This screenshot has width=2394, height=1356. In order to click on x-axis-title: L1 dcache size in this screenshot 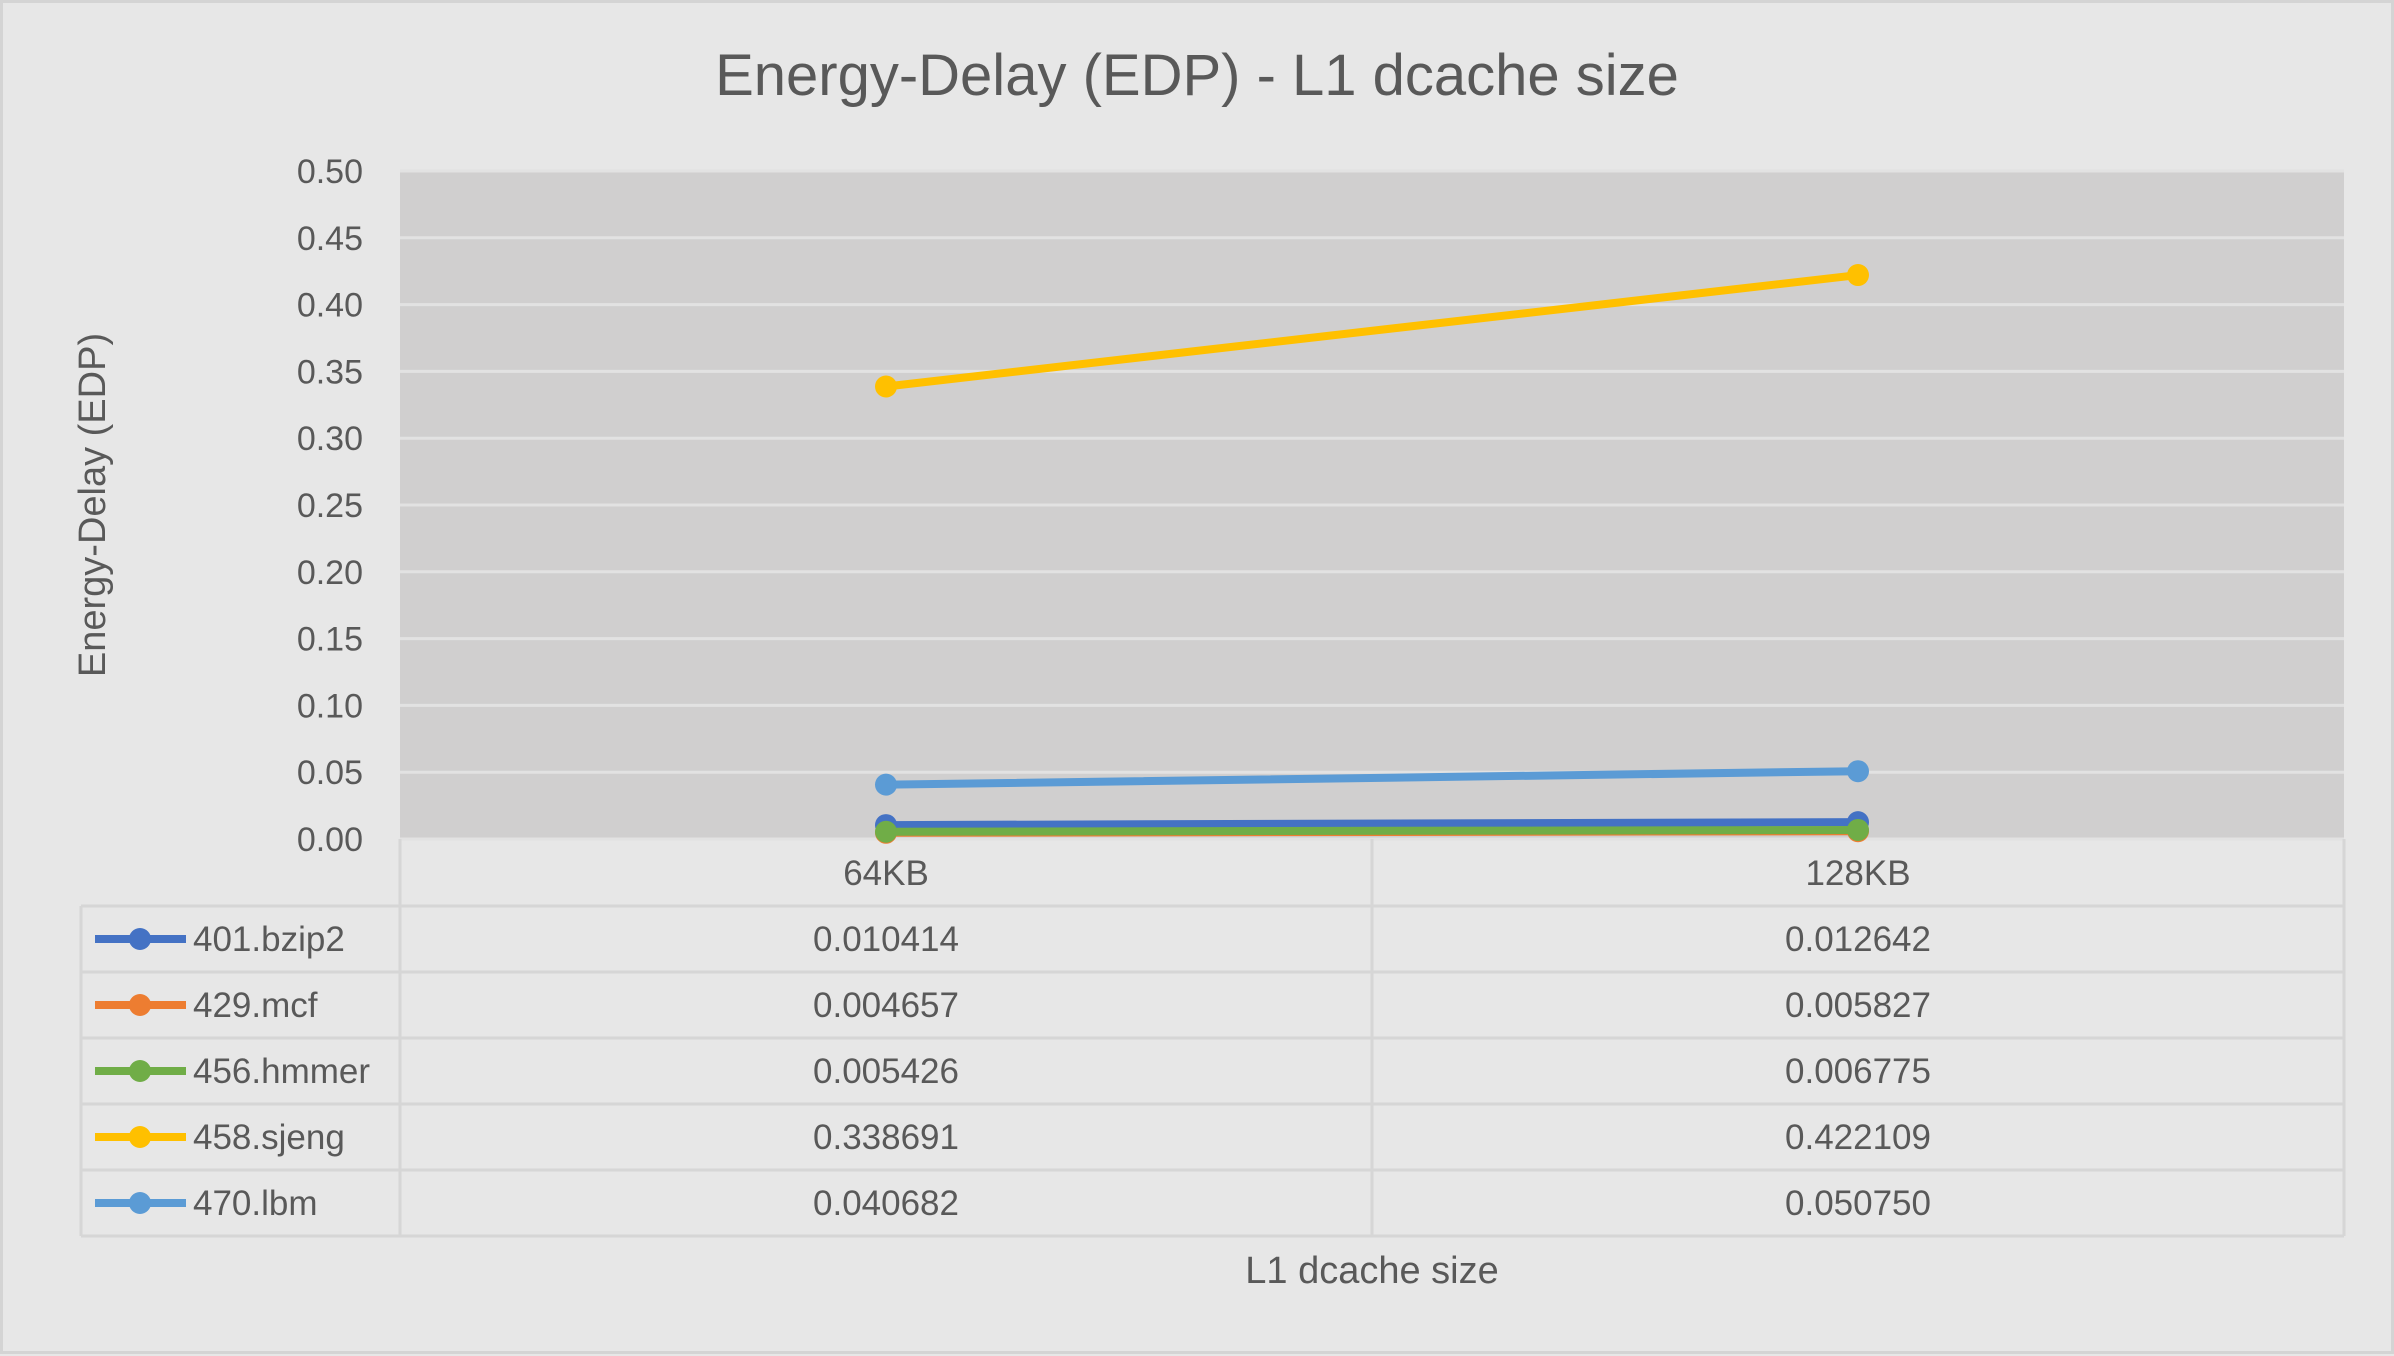, I will do `click(1372, 1271)`.